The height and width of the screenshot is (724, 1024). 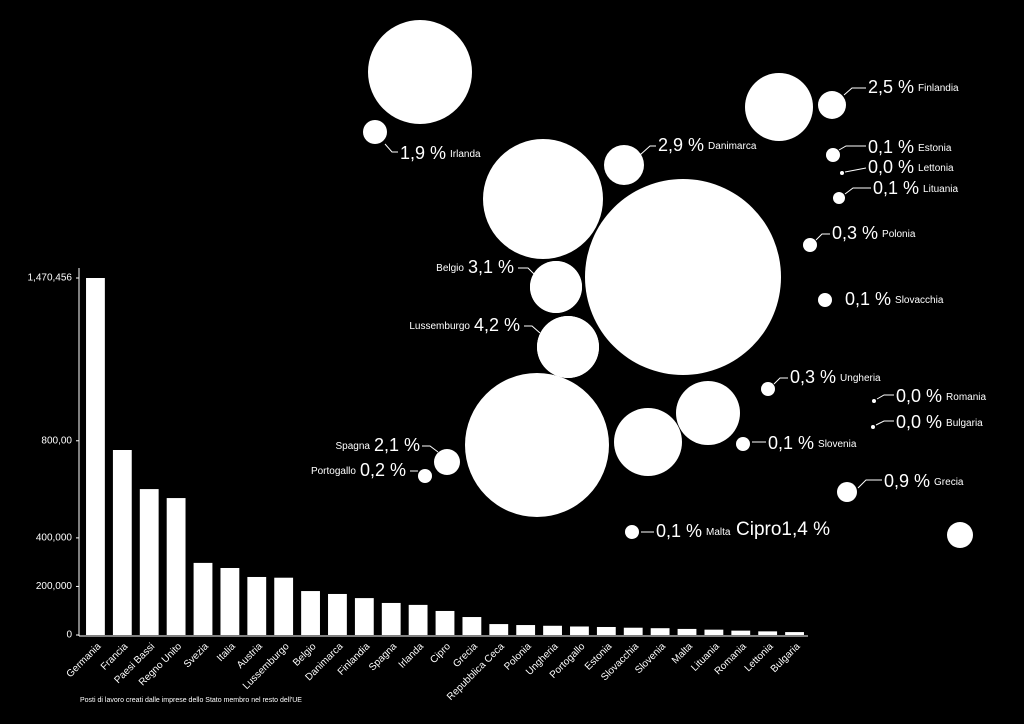 I want to click on country: Ungheria, so click(x=860, y=378).